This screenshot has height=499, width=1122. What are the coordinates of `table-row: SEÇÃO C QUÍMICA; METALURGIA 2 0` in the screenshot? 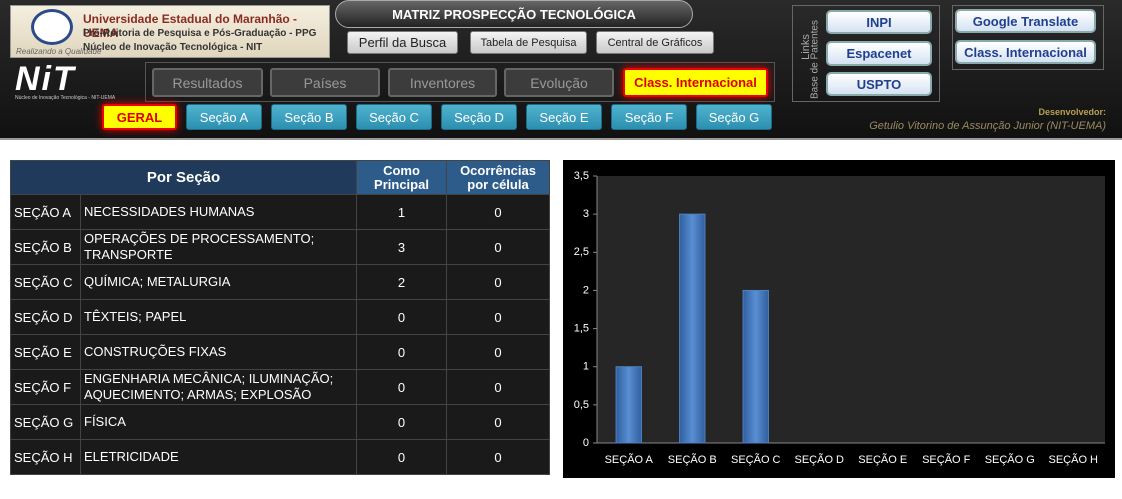 It's located at (280, 282).